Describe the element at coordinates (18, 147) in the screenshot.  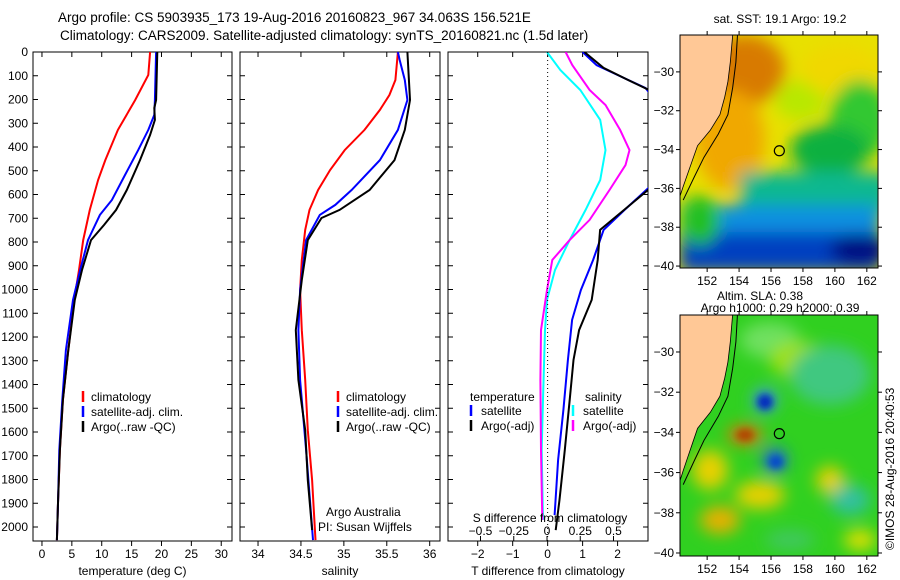
I see `y-tick-label: 400` at that location.